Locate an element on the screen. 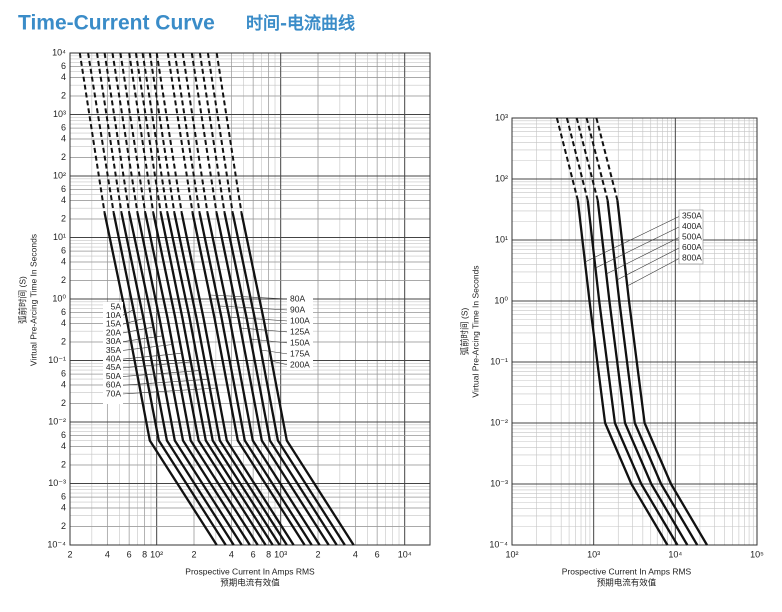 The height and width of the screenshot is (612, 782). curve-label: 5A is located at coordinates (116, 306).